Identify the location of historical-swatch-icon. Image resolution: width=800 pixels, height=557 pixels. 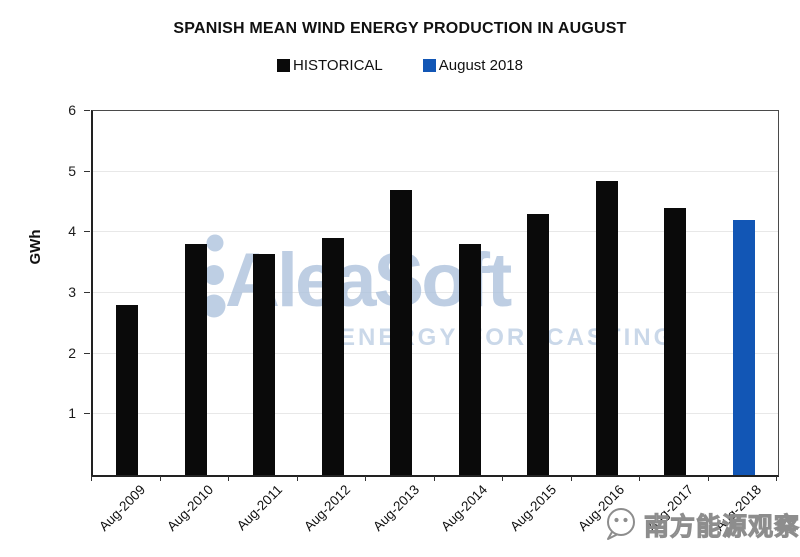
(283, 65).